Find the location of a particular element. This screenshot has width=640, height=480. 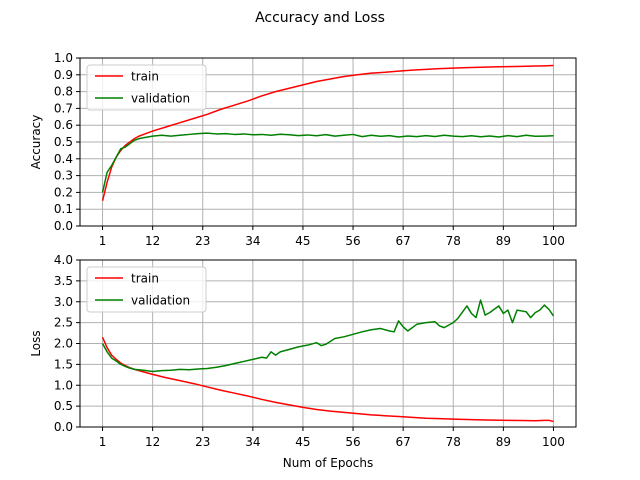

loss-y-tick-label: 4.0 is located at coordinates (63, 260).